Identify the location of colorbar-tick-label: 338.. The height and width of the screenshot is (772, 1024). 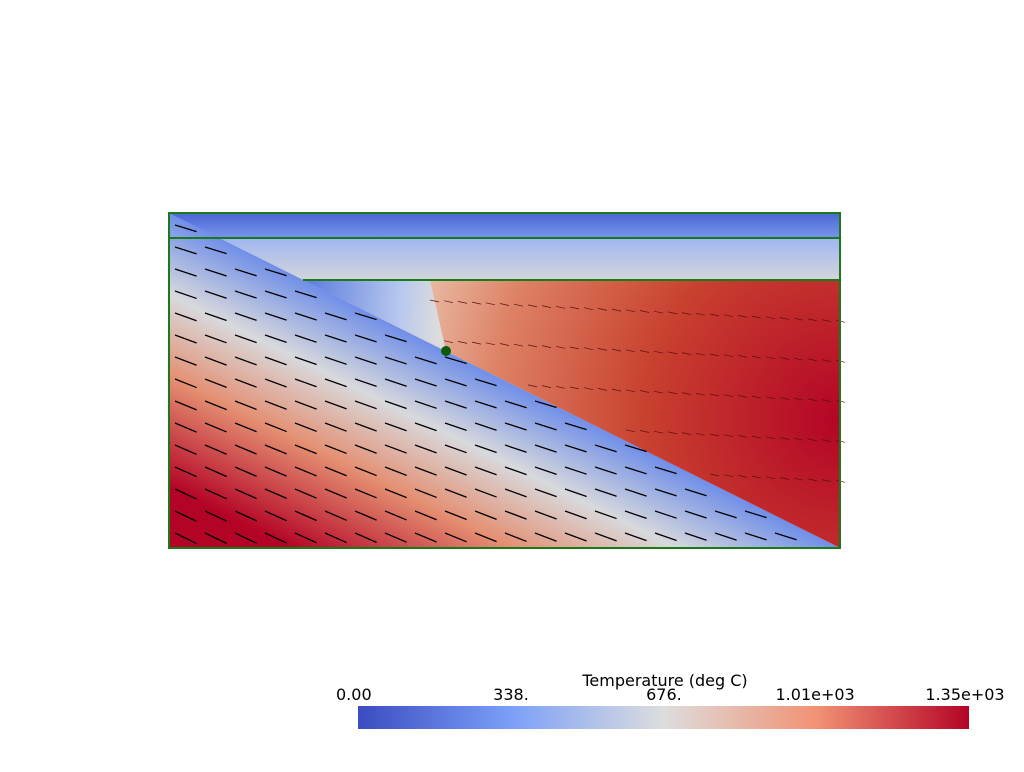
(511, 694).